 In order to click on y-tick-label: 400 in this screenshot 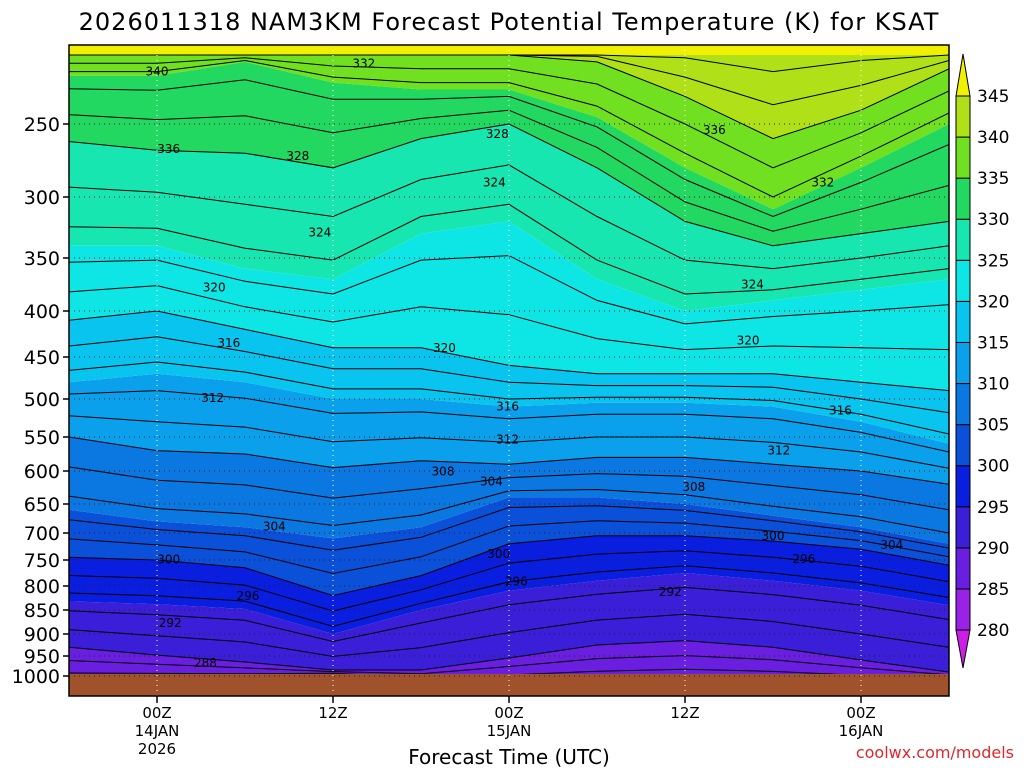, I will do `click(42, 312)`.